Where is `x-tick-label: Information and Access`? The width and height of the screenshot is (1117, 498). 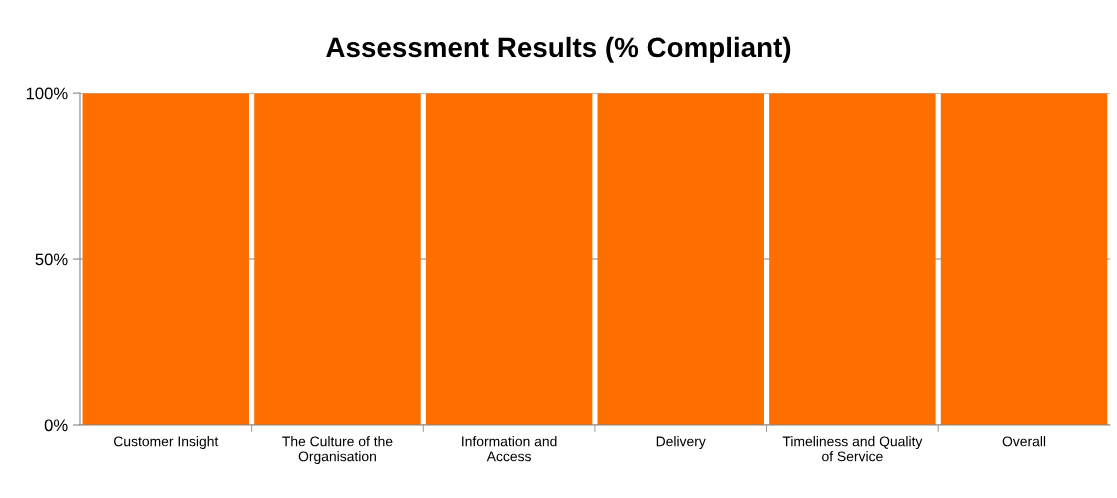 x-tick-label: Information and Access is located at coordinates (509, 449).